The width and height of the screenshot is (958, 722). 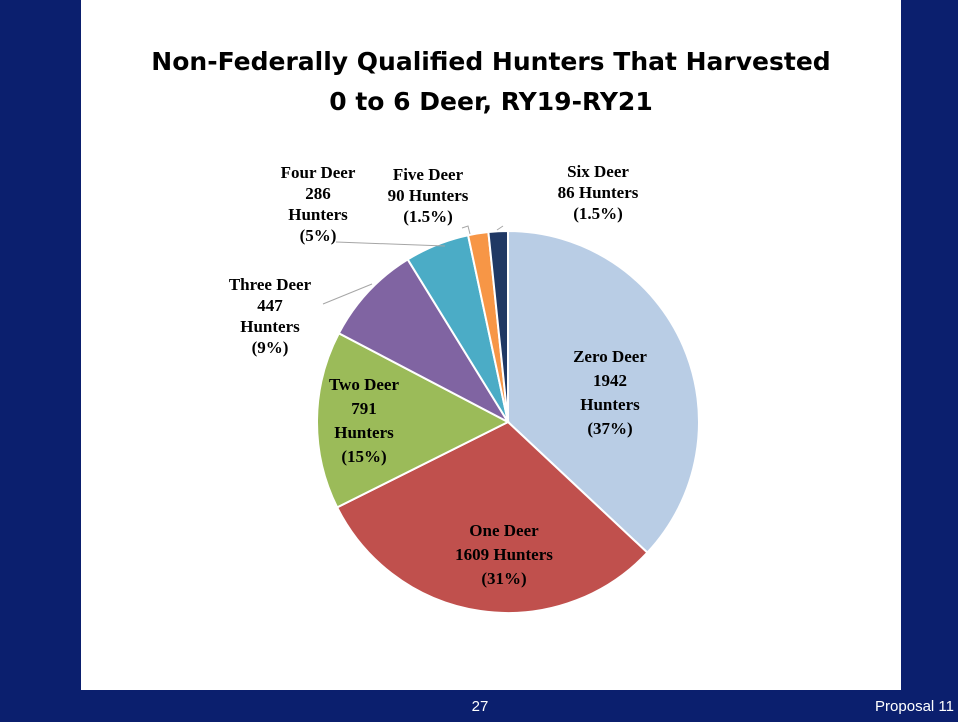 I want to click on slice-label-3: Three Deer 447 Hunters (9%), so click(x=270, y=316).